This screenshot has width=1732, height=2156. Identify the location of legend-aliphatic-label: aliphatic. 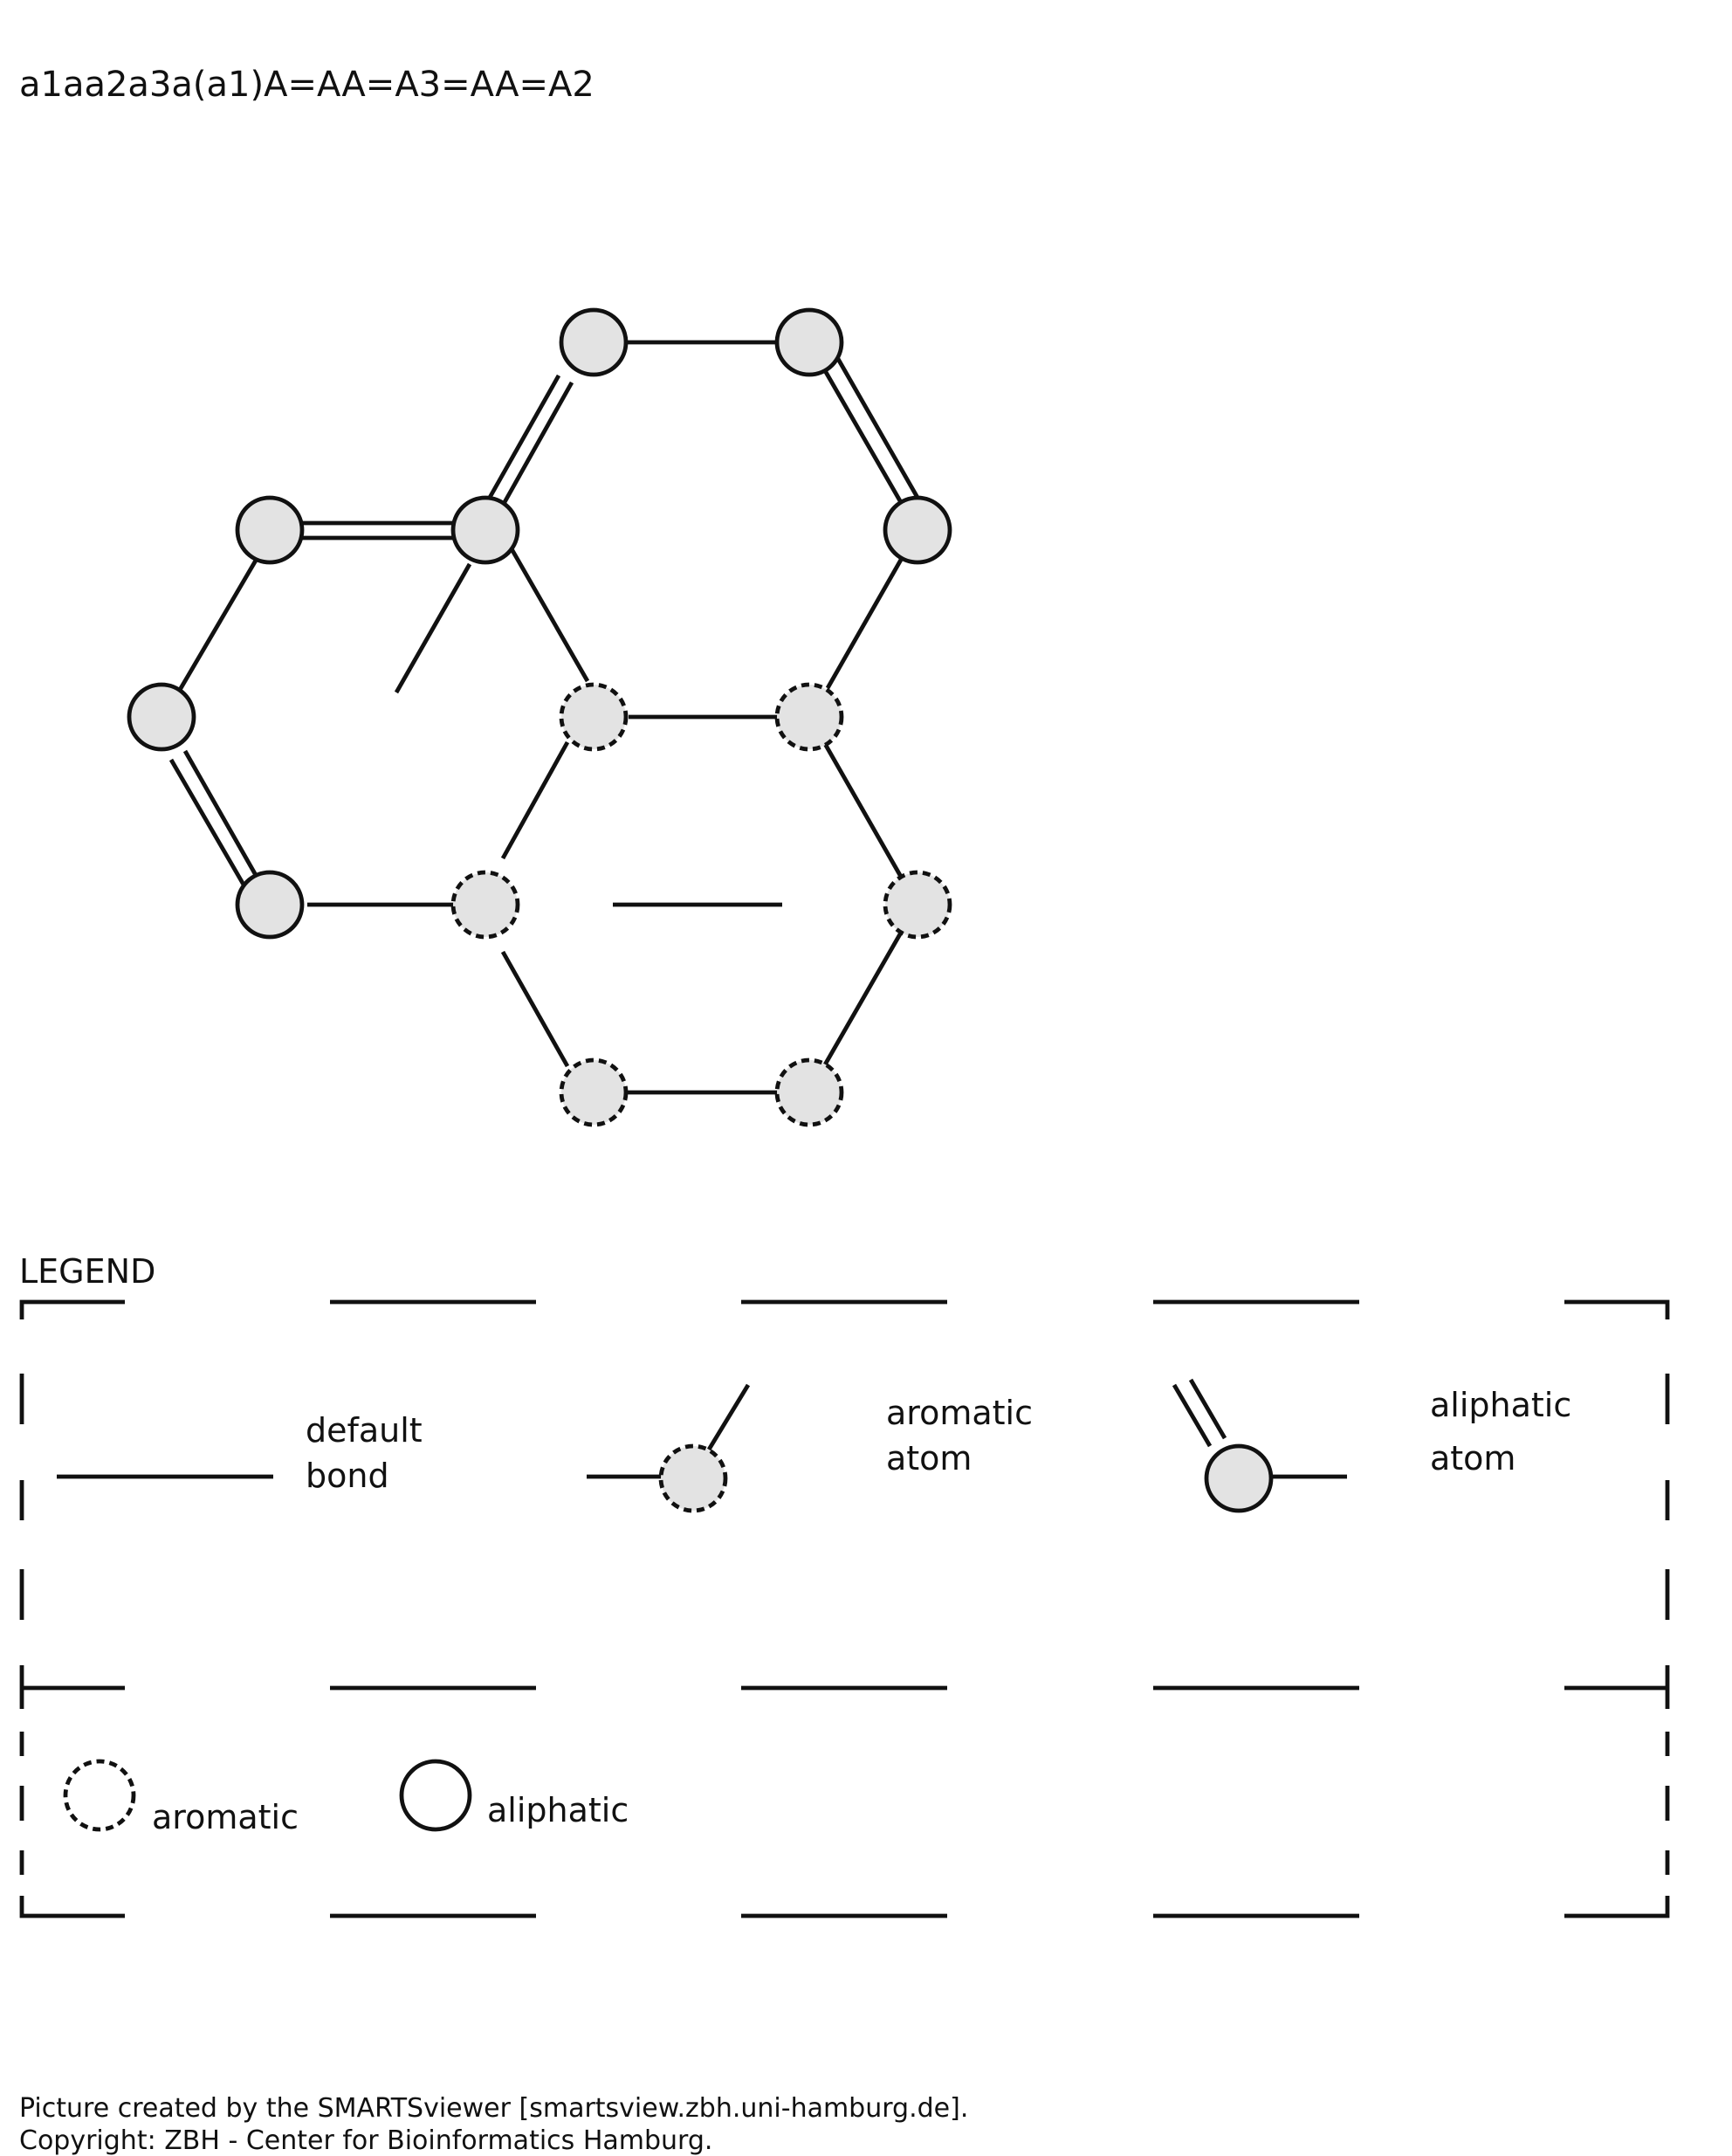
(558, 1810).